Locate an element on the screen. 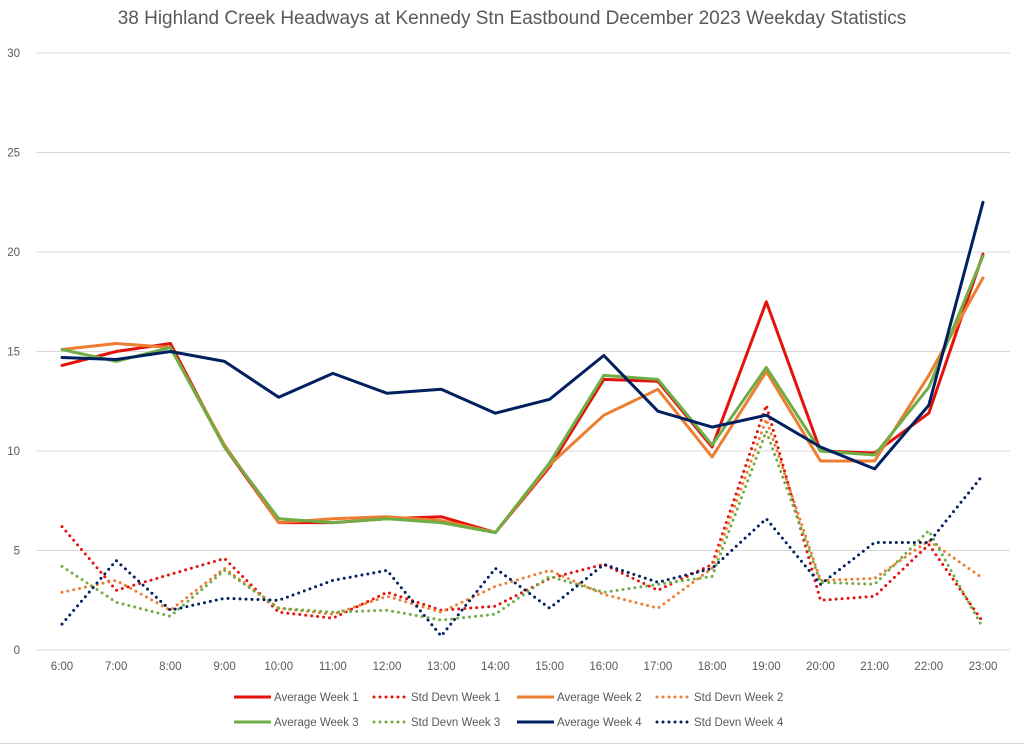  legend-item: Std Devn Week 1 is located at coordinates (436, 698).